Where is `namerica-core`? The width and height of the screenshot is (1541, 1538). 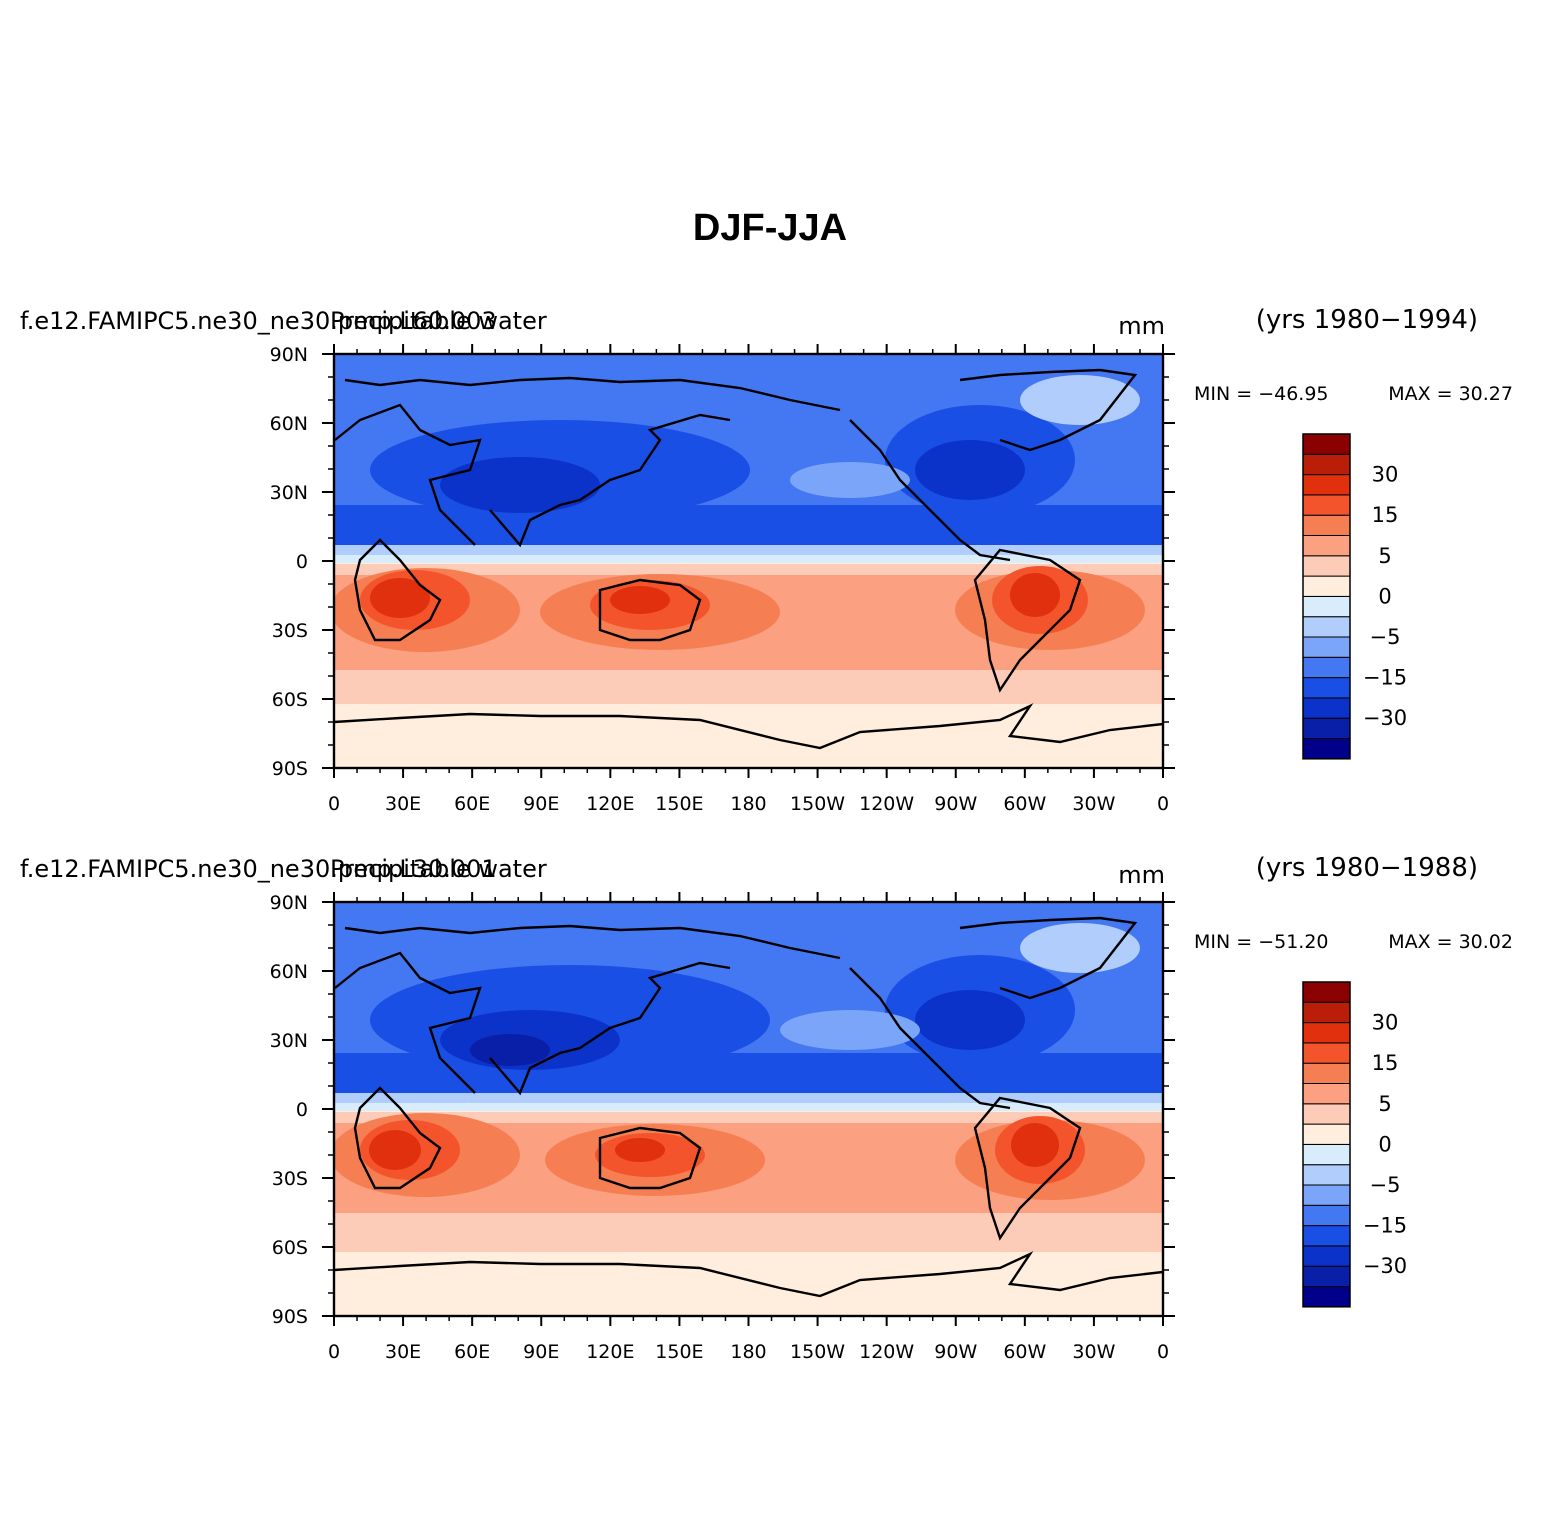
namerica-core is located at coordinates (970, 470).